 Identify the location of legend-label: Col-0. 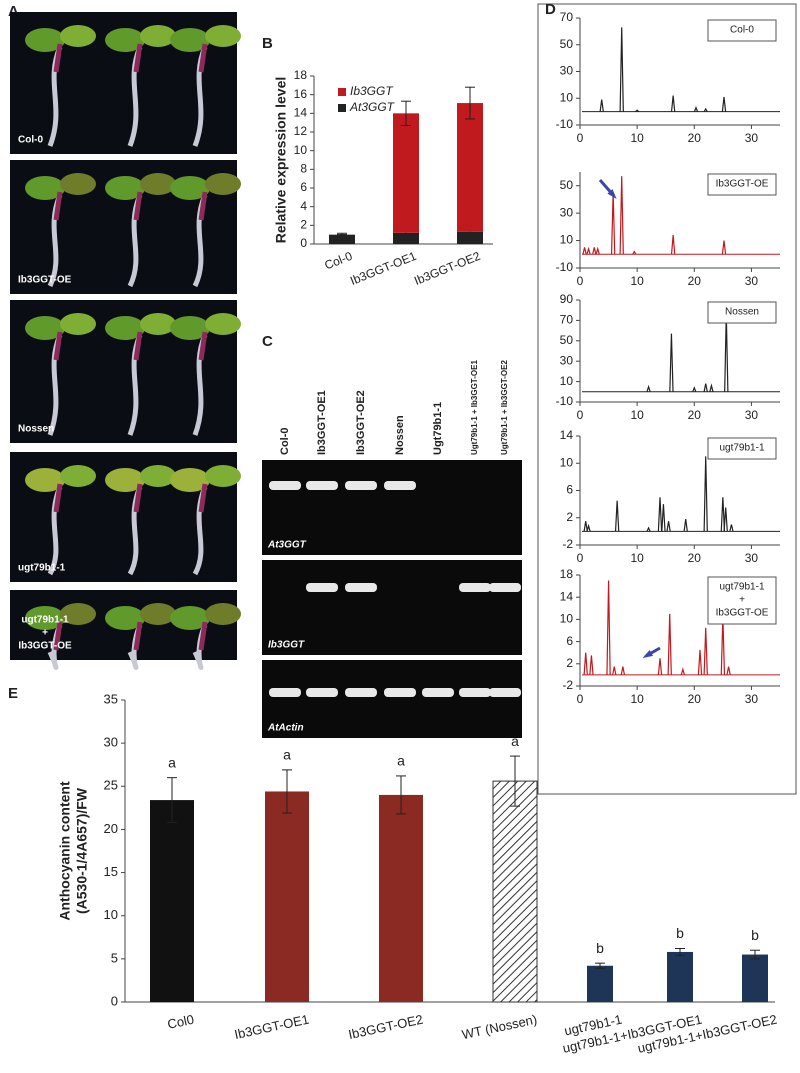
(742, 30).